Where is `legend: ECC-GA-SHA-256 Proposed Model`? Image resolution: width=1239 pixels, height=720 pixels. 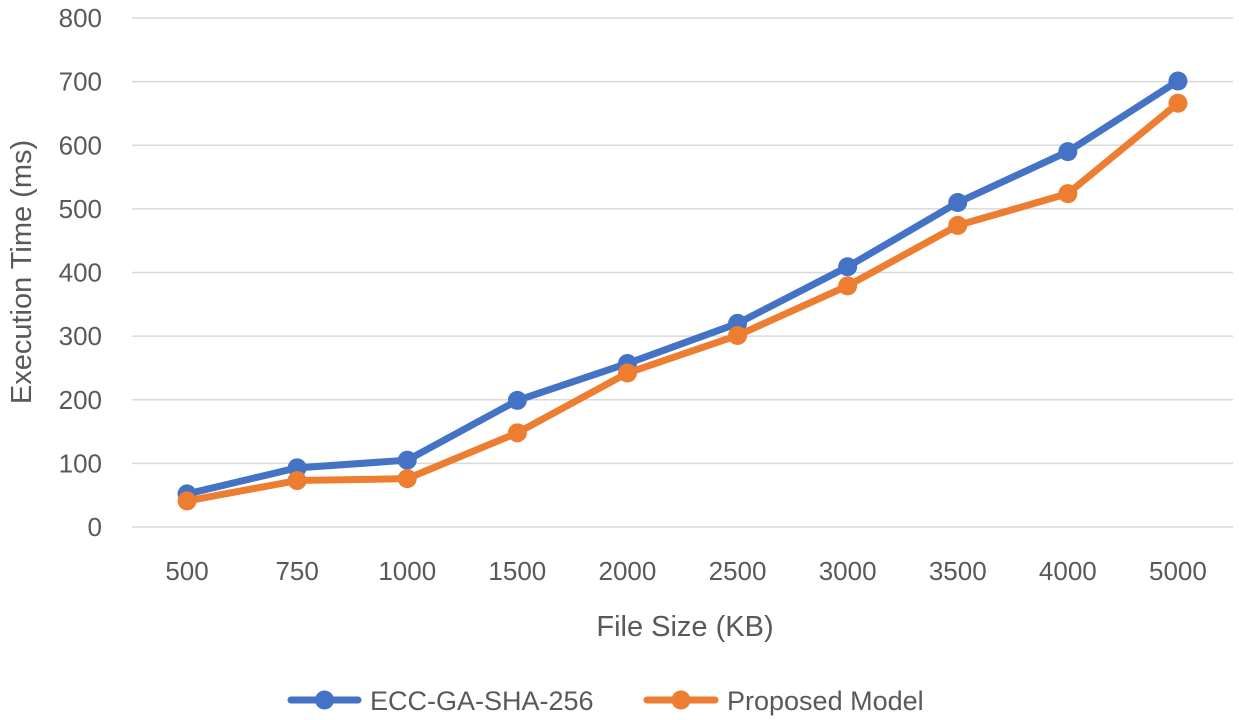 legend: ECC-GA-SHA-256 Proposed Model is located at coordinates (605, 701).